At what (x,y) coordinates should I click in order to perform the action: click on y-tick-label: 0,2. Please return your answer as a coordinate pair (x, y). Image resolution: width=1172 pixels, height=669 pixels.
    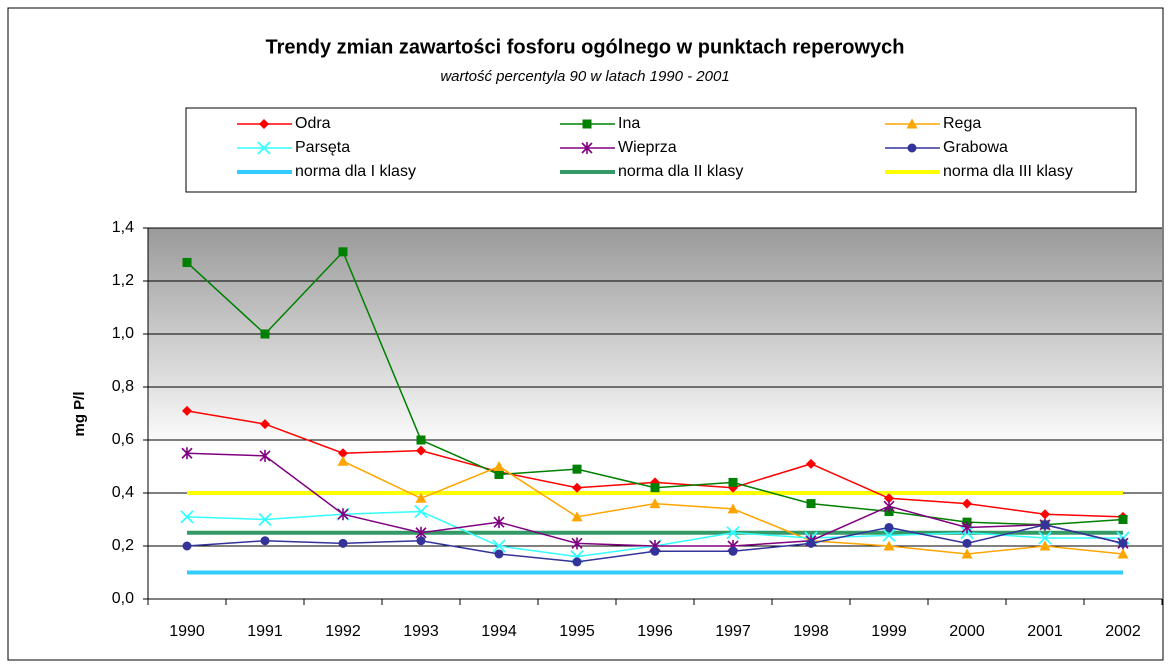
    Looking at the image, I should click on (123, 545).